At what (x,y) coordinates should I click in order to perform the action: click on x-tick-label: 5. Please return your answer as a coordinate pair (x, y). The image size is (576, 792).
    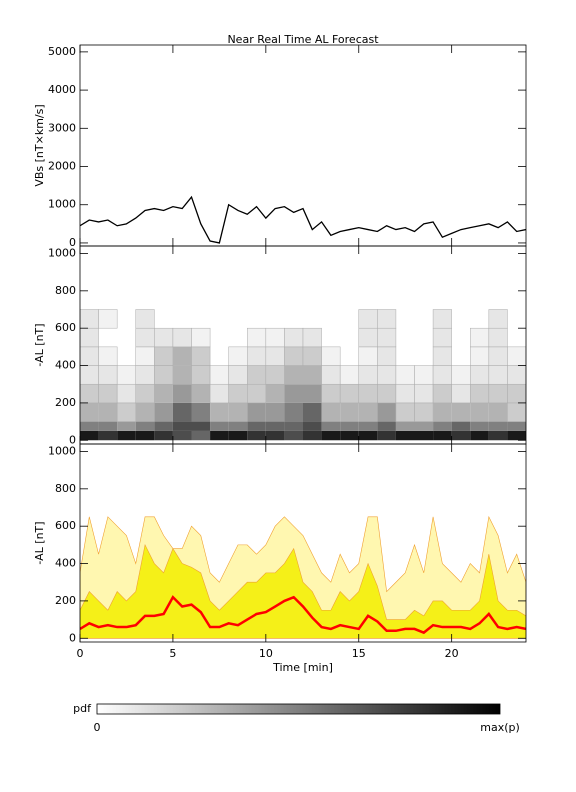
    Looking at the image, I should click on (172, 653).